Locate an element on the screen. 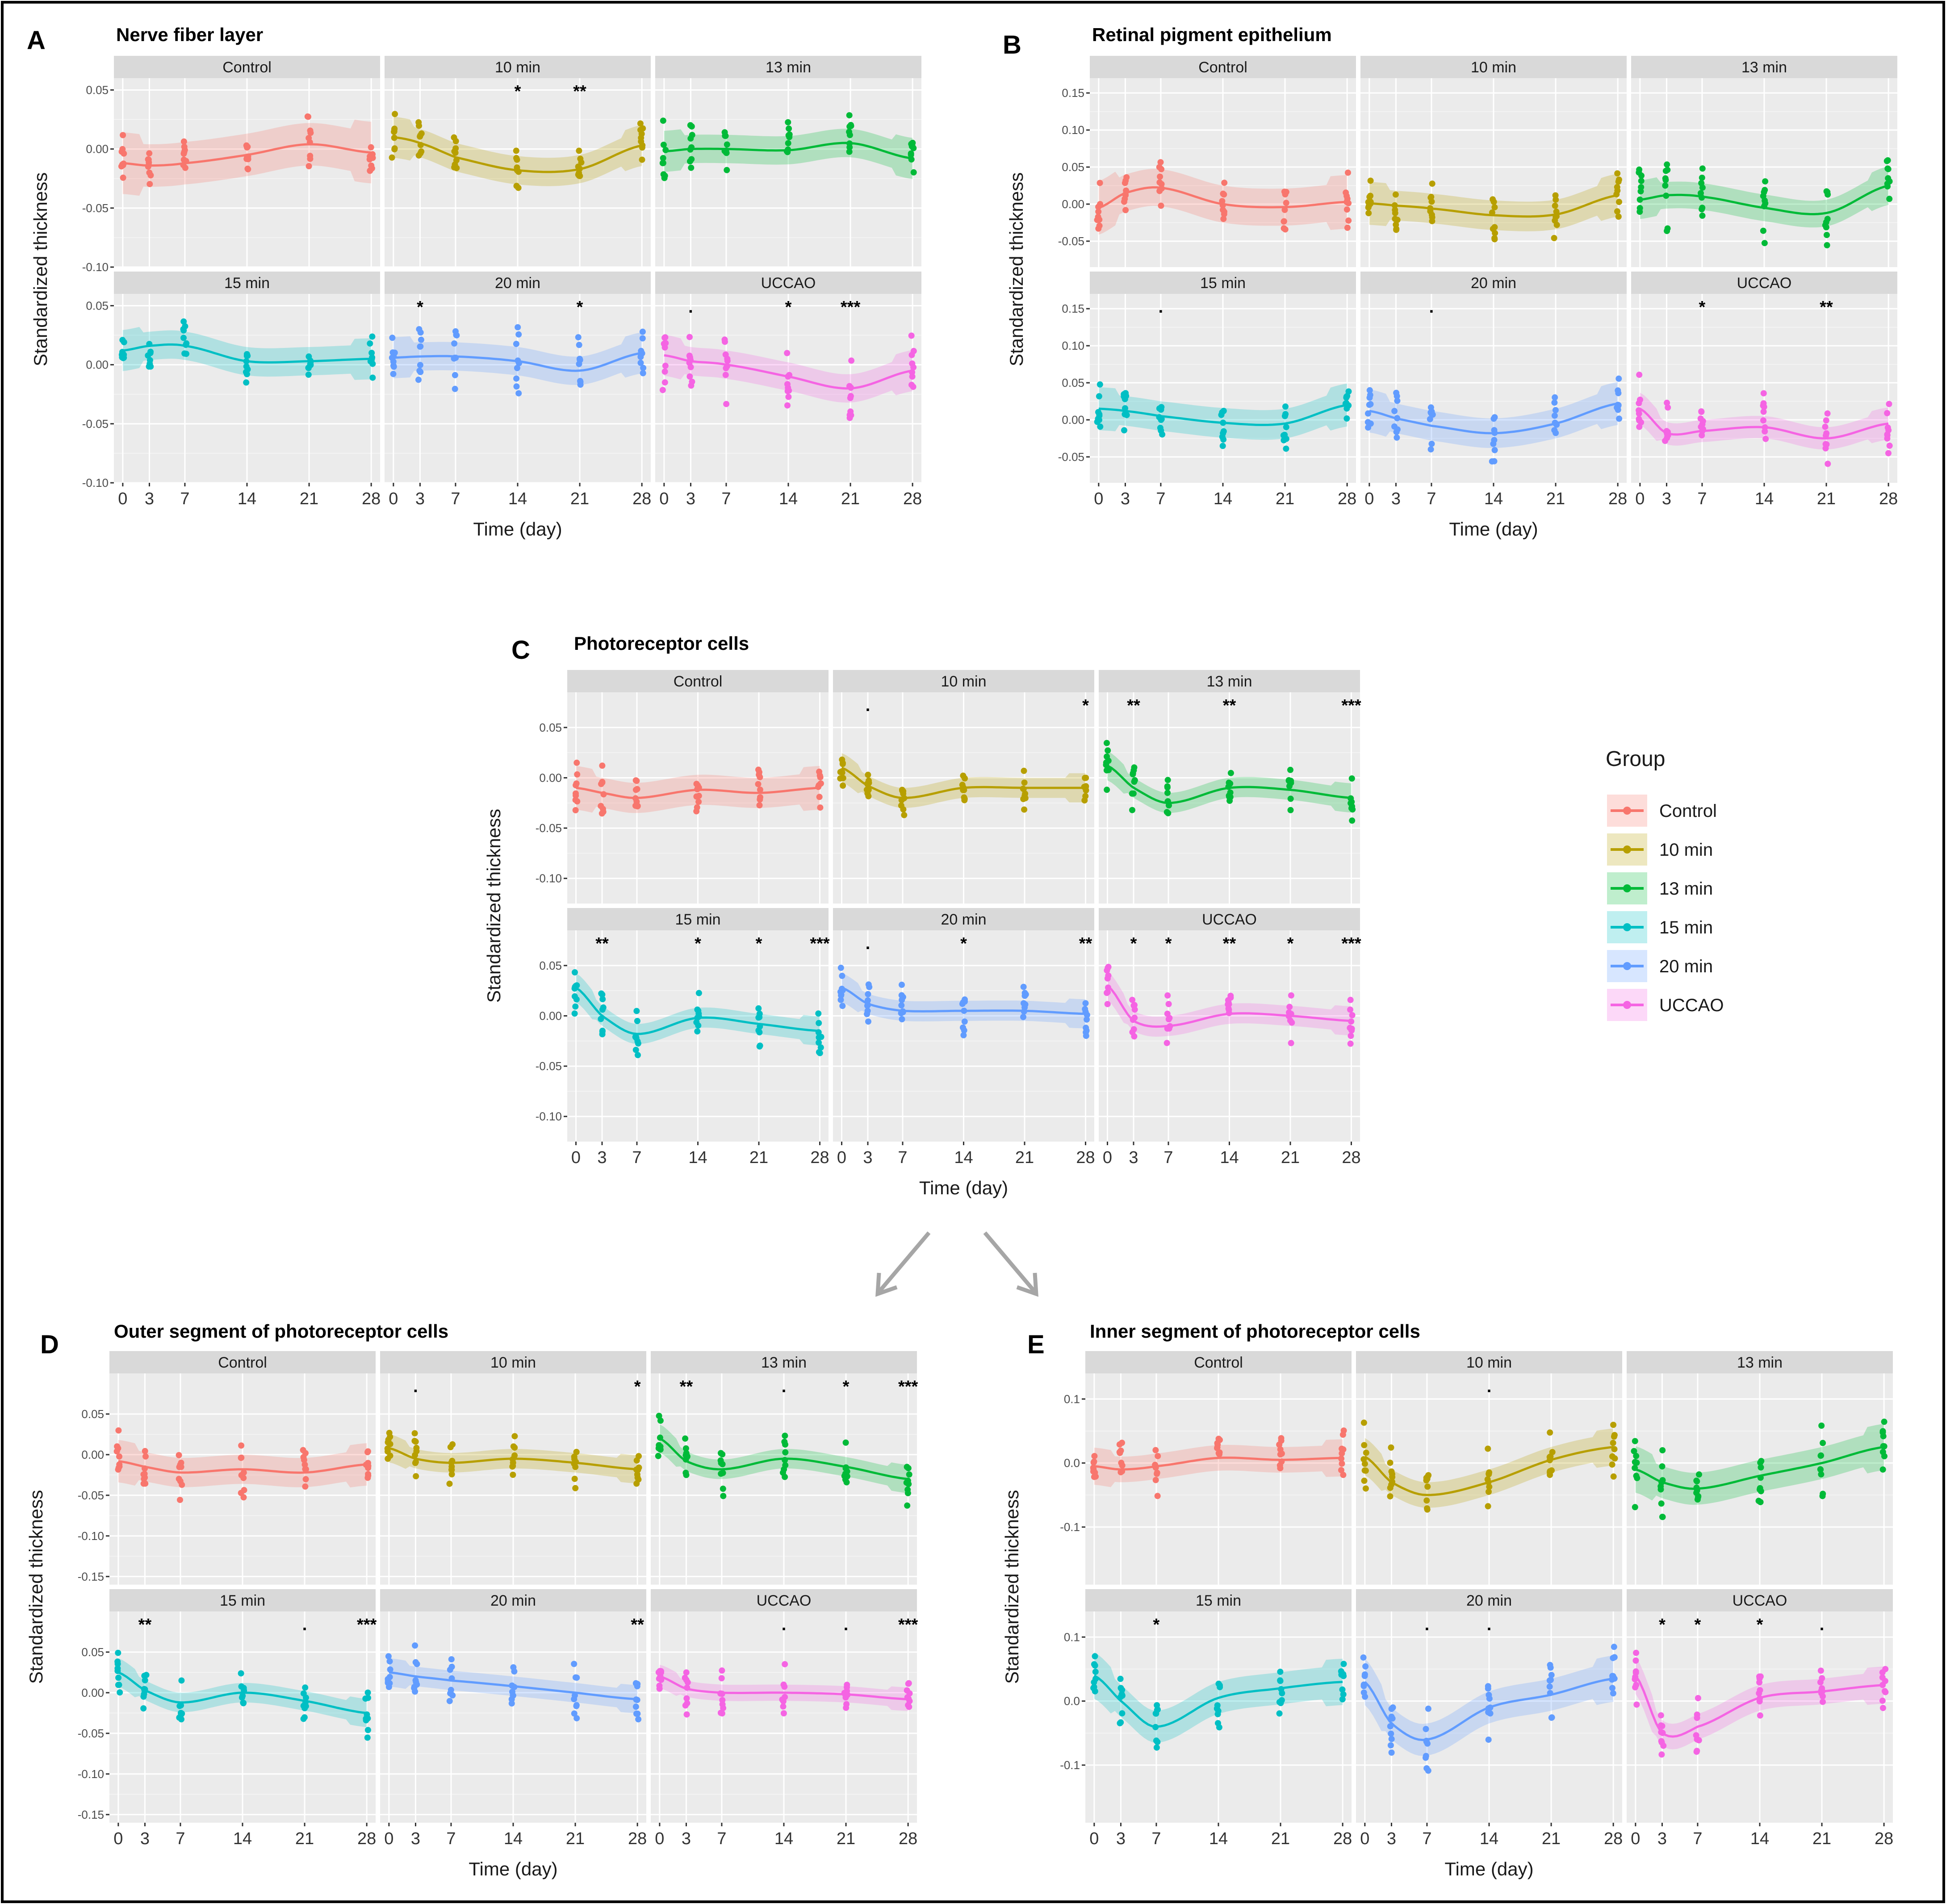 This screenshot has height=1904, width=1946. facet-strip-label: Control is located at coordinates (698, 681).